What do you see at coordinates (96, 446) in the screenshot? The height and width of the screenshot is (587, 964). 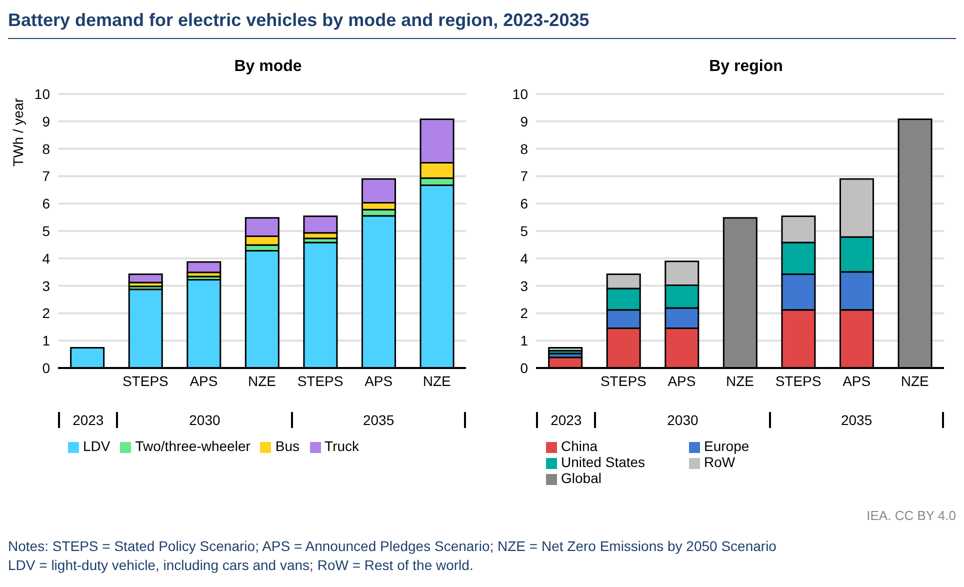 I see `legend-label: LDV` at bounding box center [96, 446].